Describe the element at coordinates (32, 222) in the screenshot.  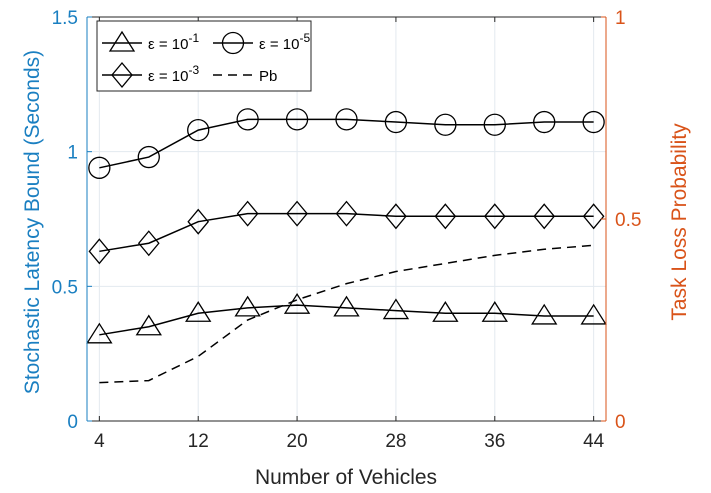
I see `y-axis-left-label: Stochastic Latency Bound (Seconds)` at that location.